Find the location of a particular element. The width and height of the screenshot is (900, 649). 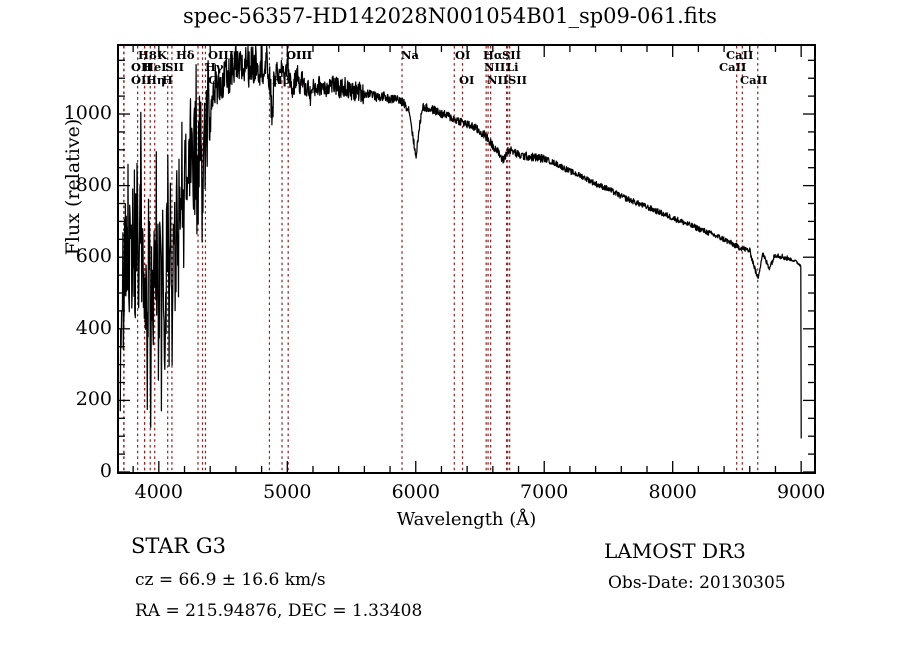

line-label-hη: Hη is located at coordinates (156, 80).